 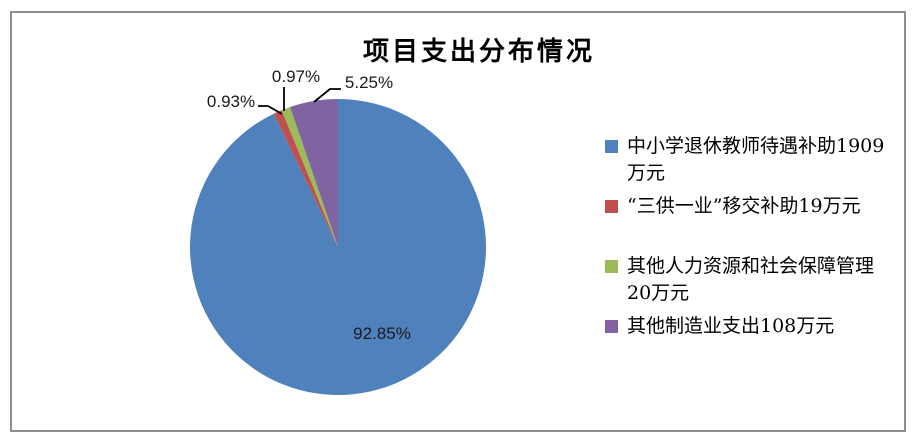 I want to click on pct-label-slice-2: 0.93%, so click(x=231, y=101).